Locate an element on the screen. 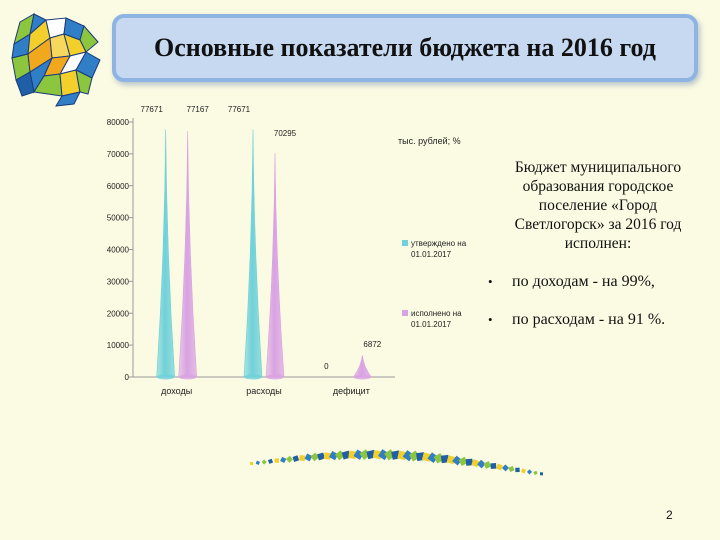 The height and width of the screenshot is (540, 720). data-label: 6872 is located at coordinates (372, 344).